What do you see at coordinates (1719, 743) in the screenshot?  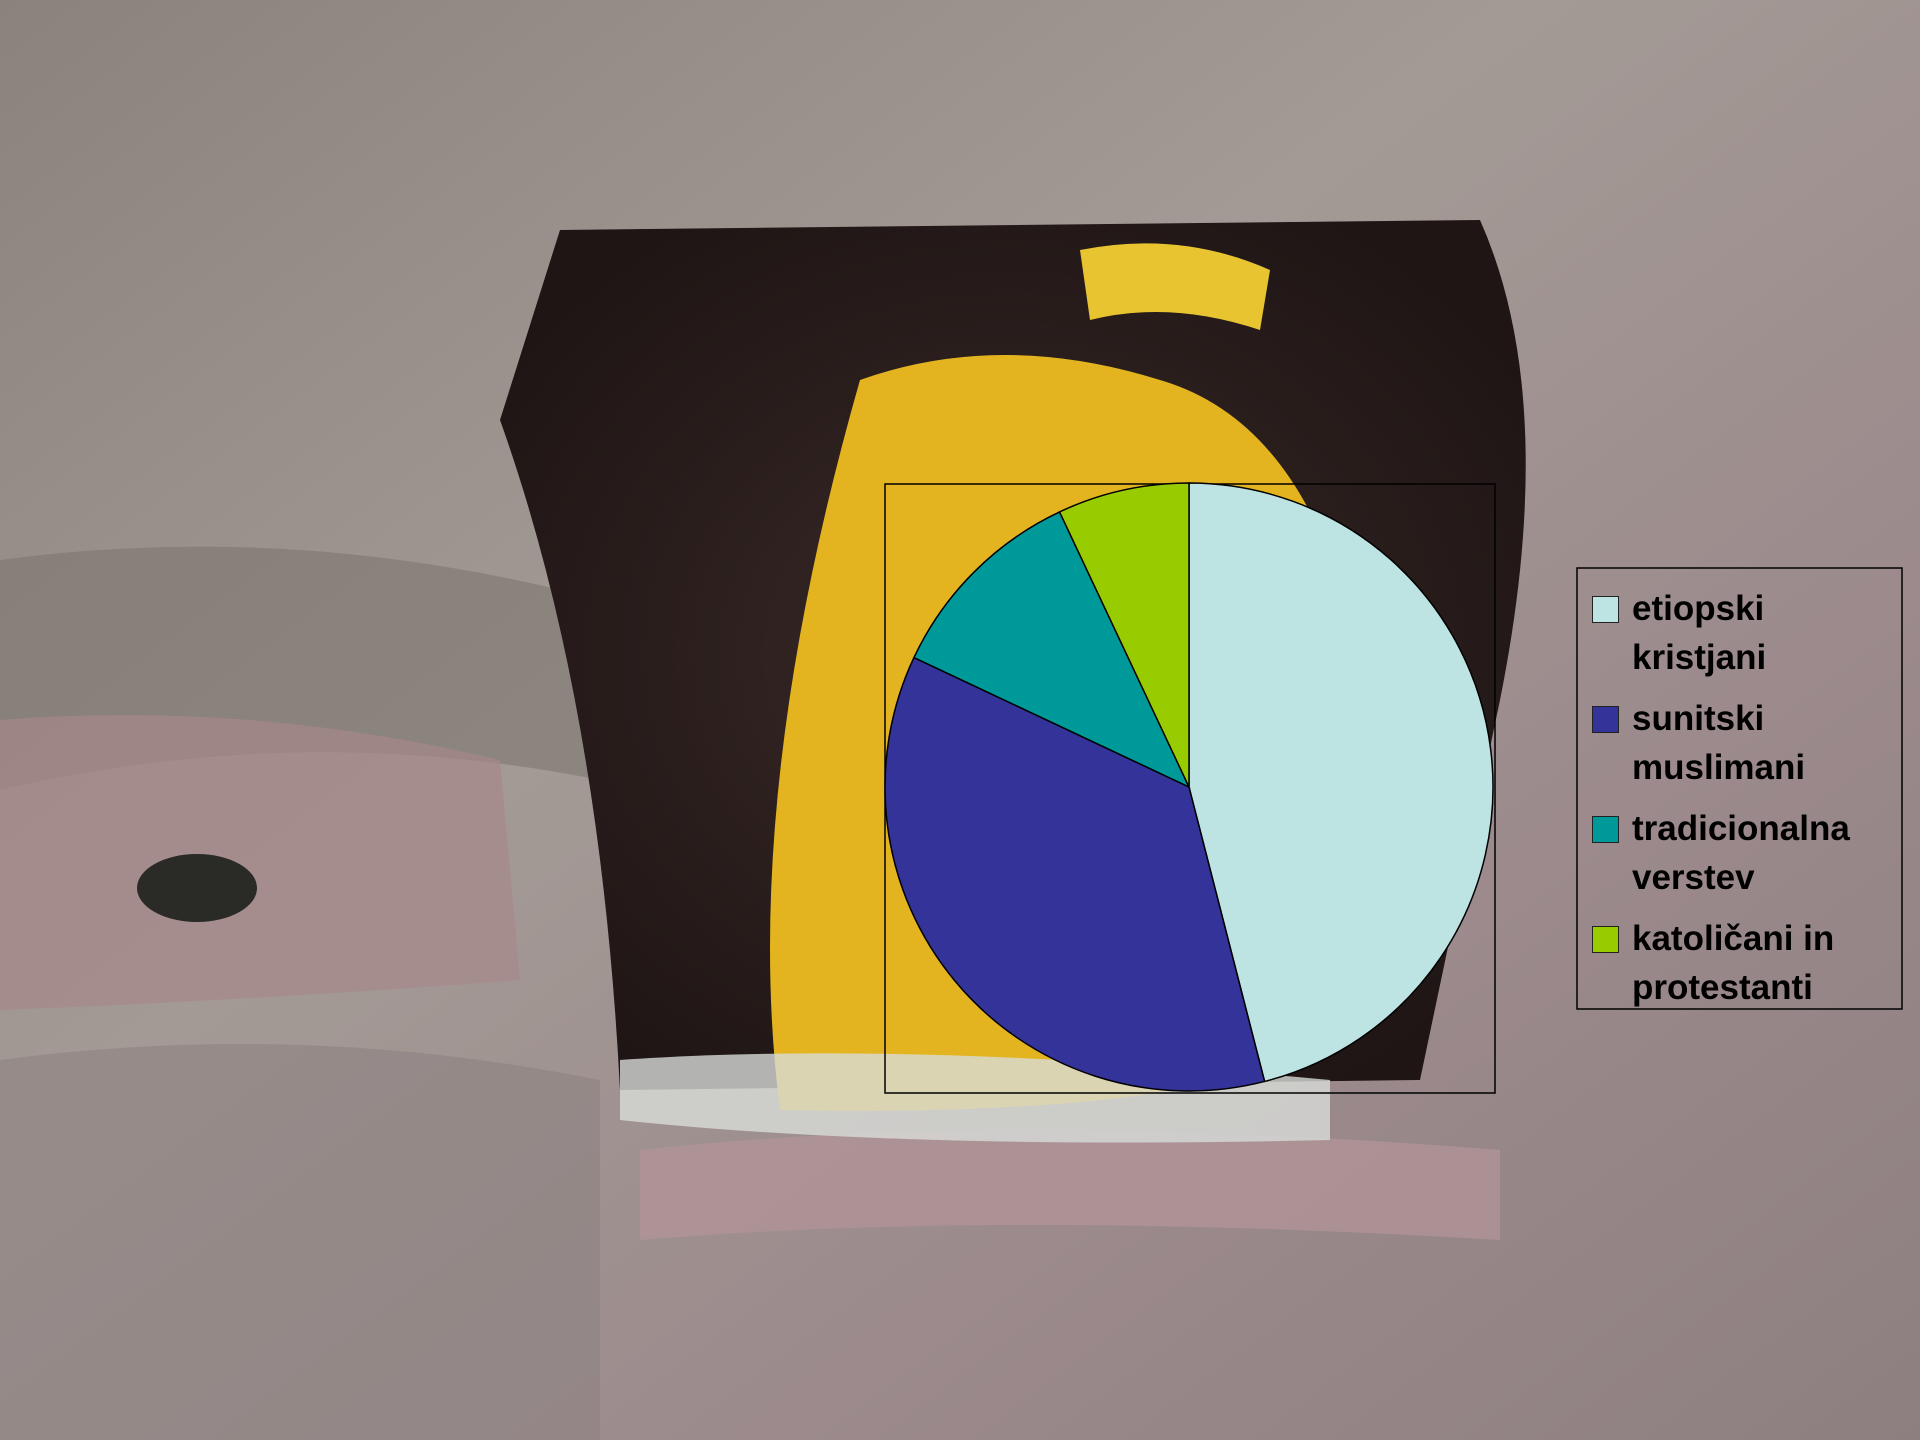 I see `legend-label: sunitski muslimani` at bounding box center [1719, 743].